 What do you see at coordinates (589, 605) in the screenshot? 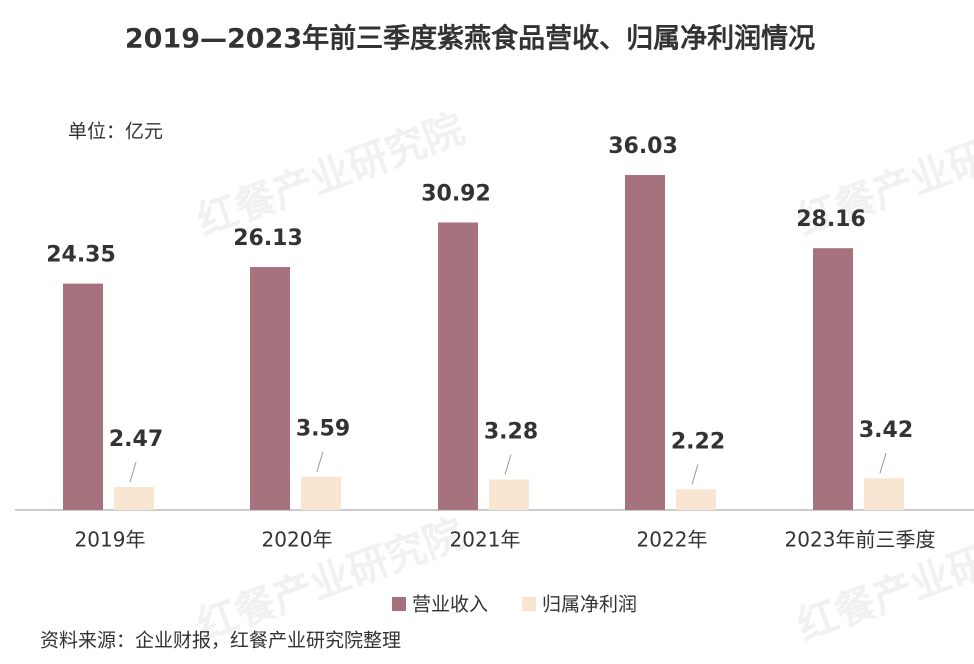
I see `legend-label: 归属净利润` at bounding box center [589, 605].